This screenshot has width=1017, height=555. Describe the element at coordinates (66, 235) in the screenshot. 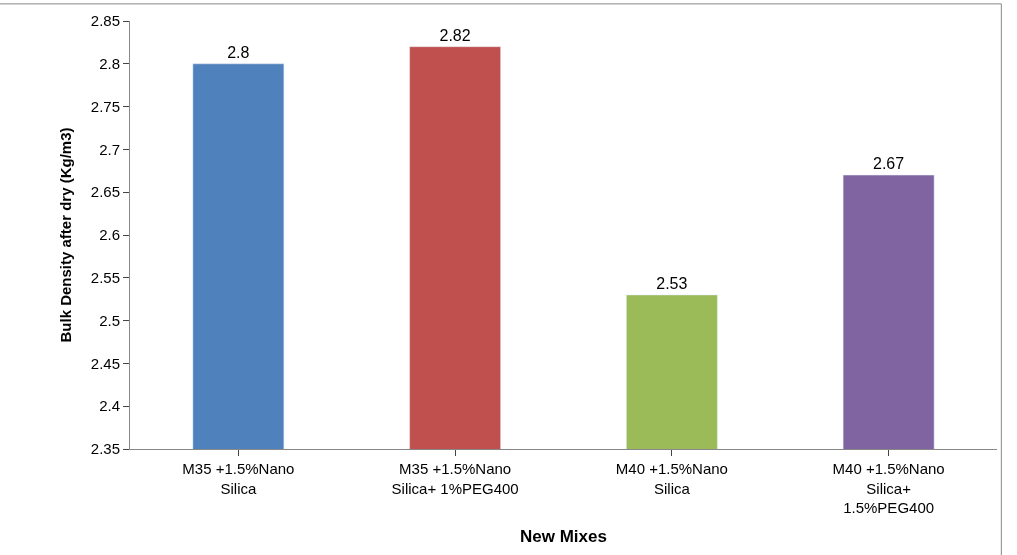

I see `y-axis-title: Bulk Density after dry (Kg/m3)` at that location.